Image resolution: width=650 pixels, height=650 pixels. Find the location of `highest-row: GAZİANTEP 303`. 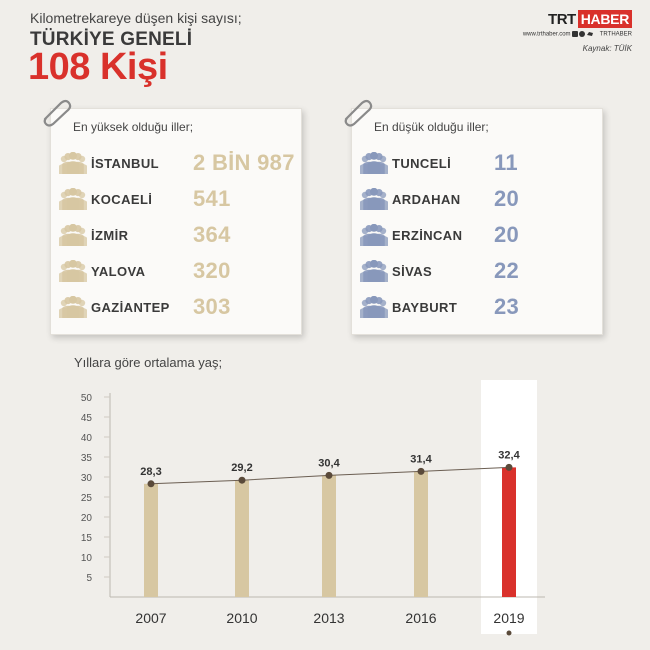

highest-row: GAZİANTEP 303 is located at coordinates (178, 307).